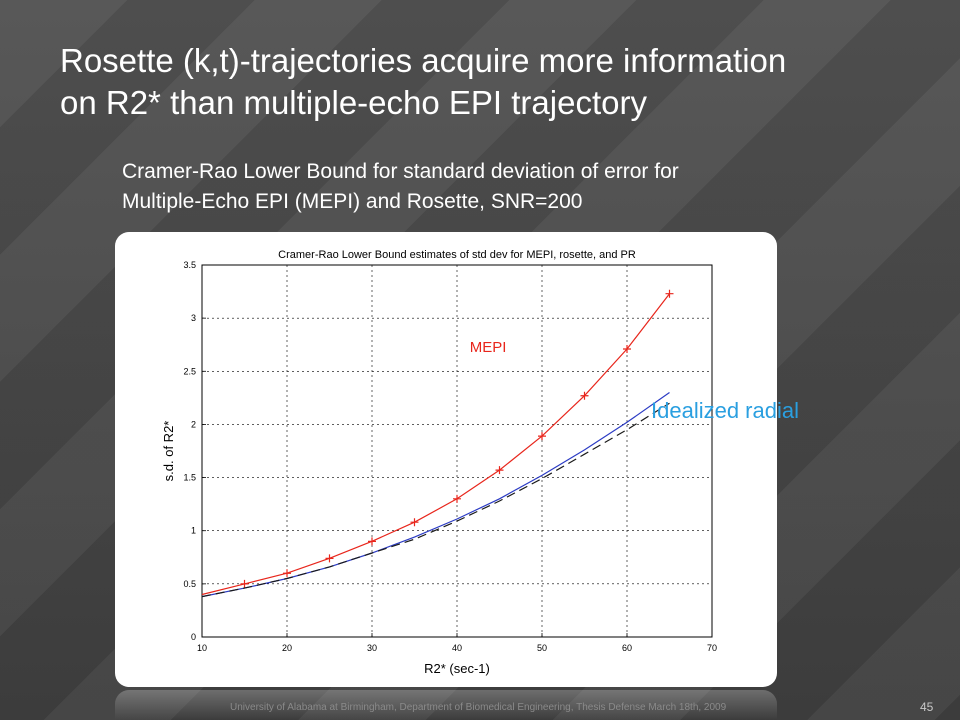 Image resolution: width=960 pixels, height=720 pixels. What do you see at coordinates (202, 648) in the screenshot?
I see `x-tick-label: 10` at bounding box center [202, 648].